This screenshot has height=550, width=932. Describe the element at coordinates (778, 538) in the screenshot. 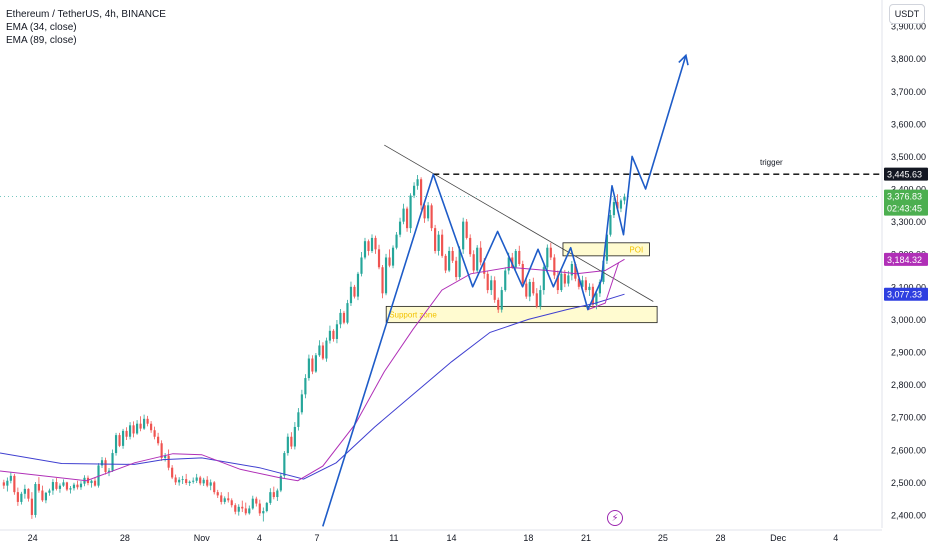

I see `x-tick-label: Dec` at that location.